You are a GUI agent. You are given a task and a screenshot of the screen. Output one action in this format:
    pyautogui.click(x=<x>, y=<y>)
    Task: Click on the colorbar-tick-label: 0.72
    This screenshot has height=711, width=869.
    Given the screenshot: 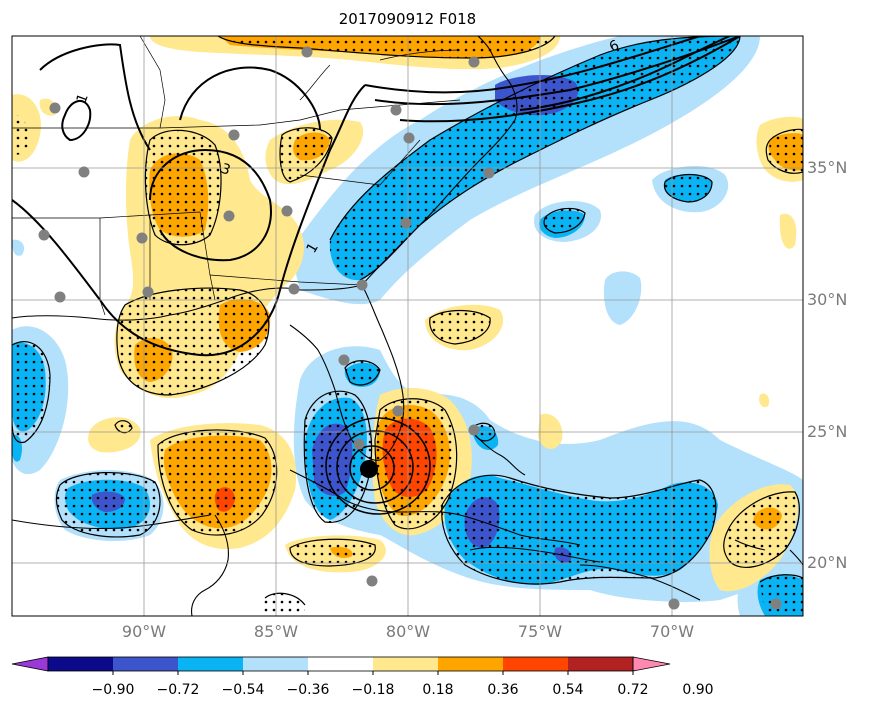 What is the action you would take?
    pyautogui.click(x=633, y=690)
    